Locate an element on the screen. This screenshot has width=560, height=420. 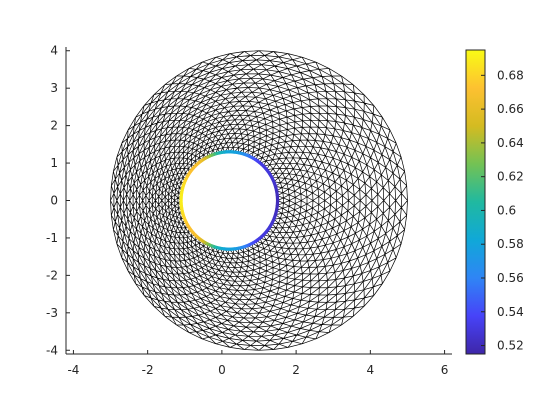
y-tick-label: 3 is located at coordinates (54, 88).